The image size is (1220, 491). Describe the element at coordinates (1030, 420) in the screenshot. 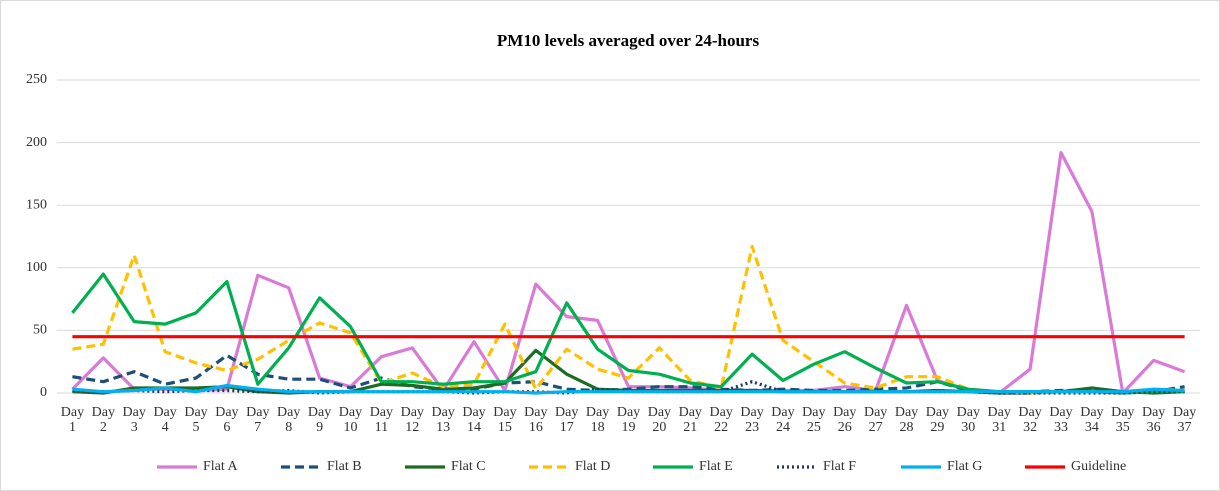

I see `x-tick-label: Day 32` at that location.